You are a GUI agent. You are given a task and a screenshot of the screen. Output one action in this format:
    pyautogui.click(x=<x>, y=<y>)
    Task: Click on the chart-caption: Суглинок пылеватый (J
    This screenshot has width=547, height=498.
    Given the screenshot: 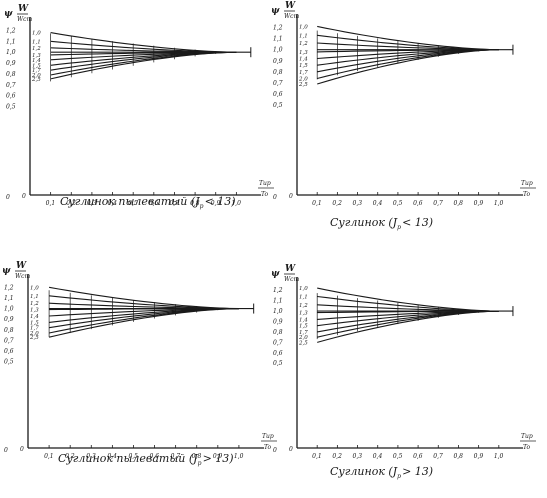 What is the action you would take?
    pyautogui.click(x=130, y=201)
    